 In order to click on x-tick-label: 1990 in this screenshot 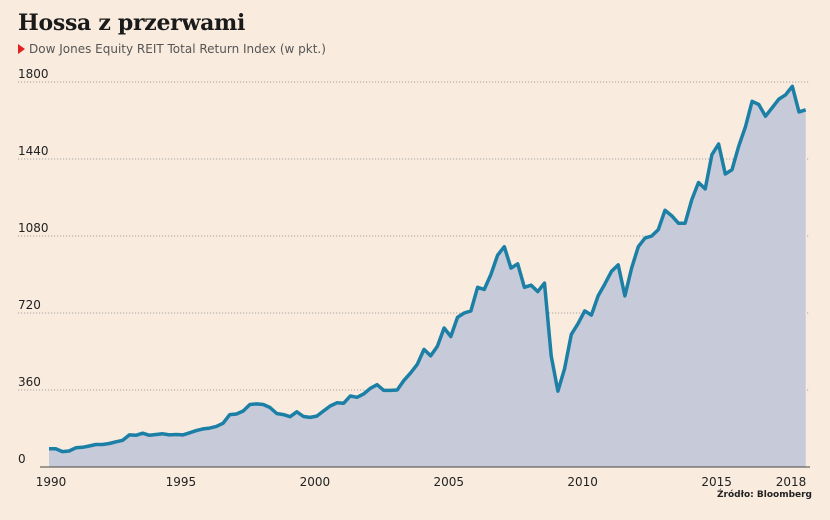, I will do `click(51, 482)`.